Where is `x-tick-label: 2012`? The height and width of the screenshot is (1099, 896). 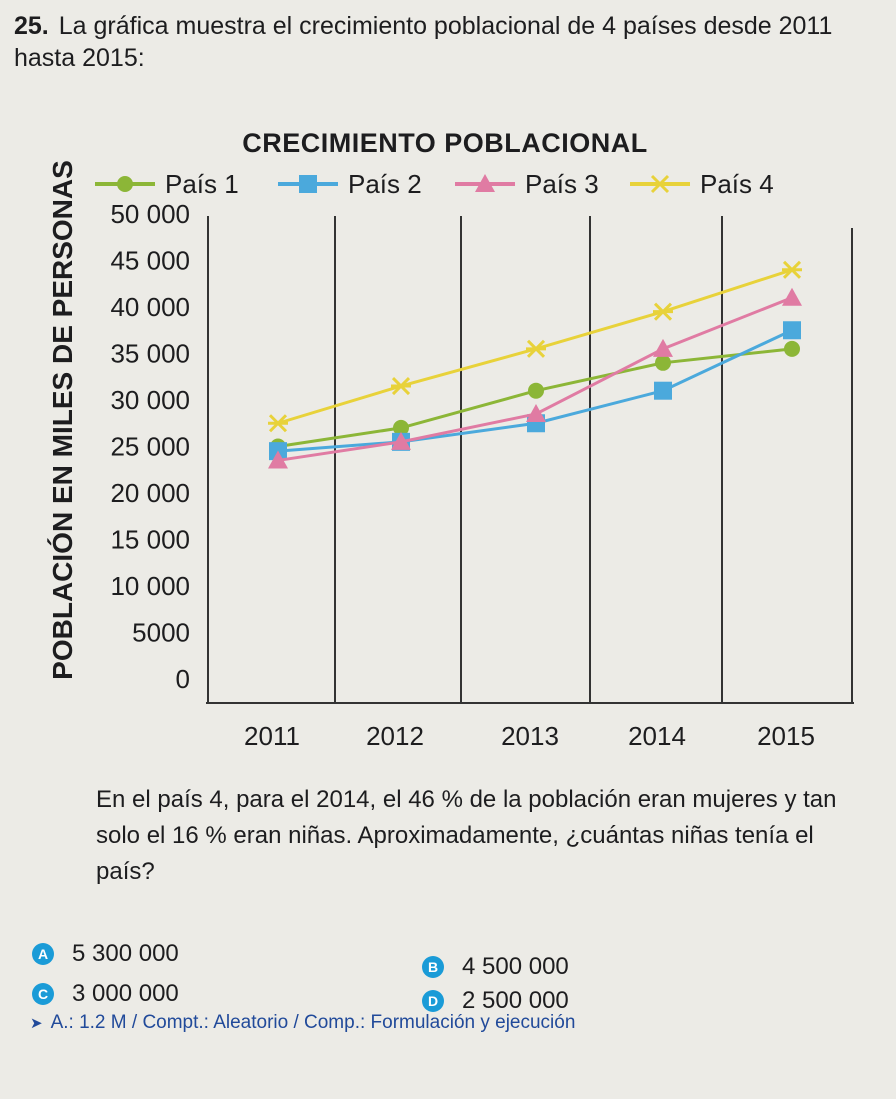 x-tick-label: 2012 is located at coordinates (395, 736).